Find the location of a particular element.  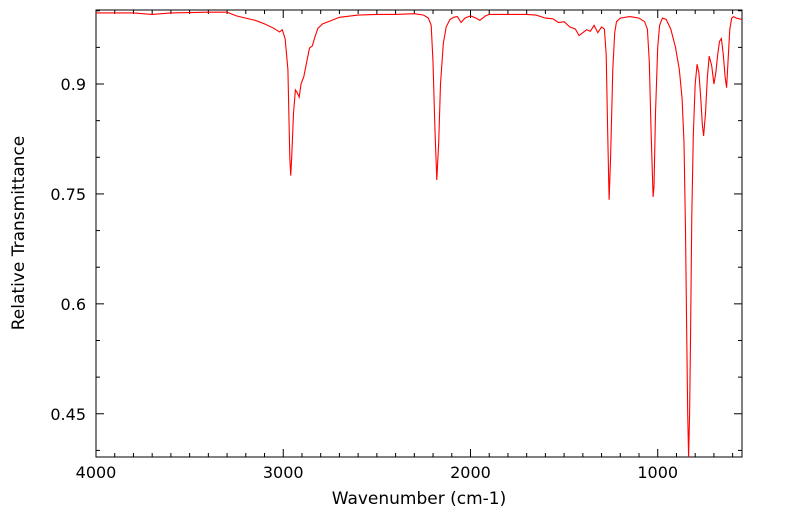

y-tick-labels: 0.45 0.6 0.75 0.9 is located at coordinates (68, 249).